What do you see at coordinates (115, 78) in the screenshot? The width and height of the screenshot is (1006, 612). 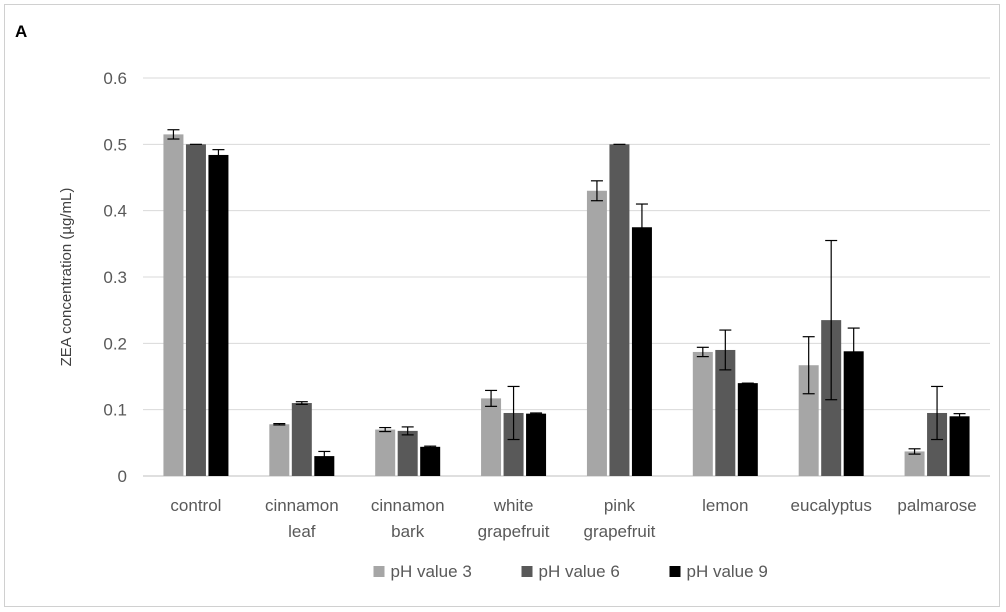 I see `y-tick-label: 0.6` at bounding box center [115, 78].